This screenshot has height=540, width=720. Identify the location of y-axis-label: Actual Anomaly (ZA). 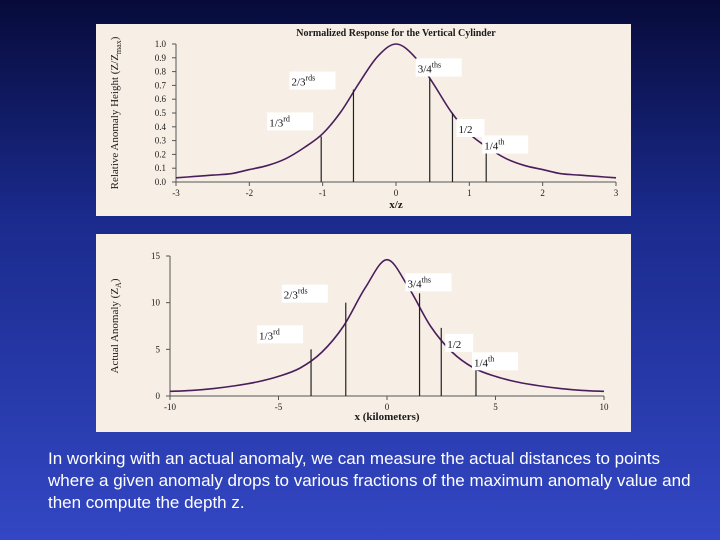
(116, 325).